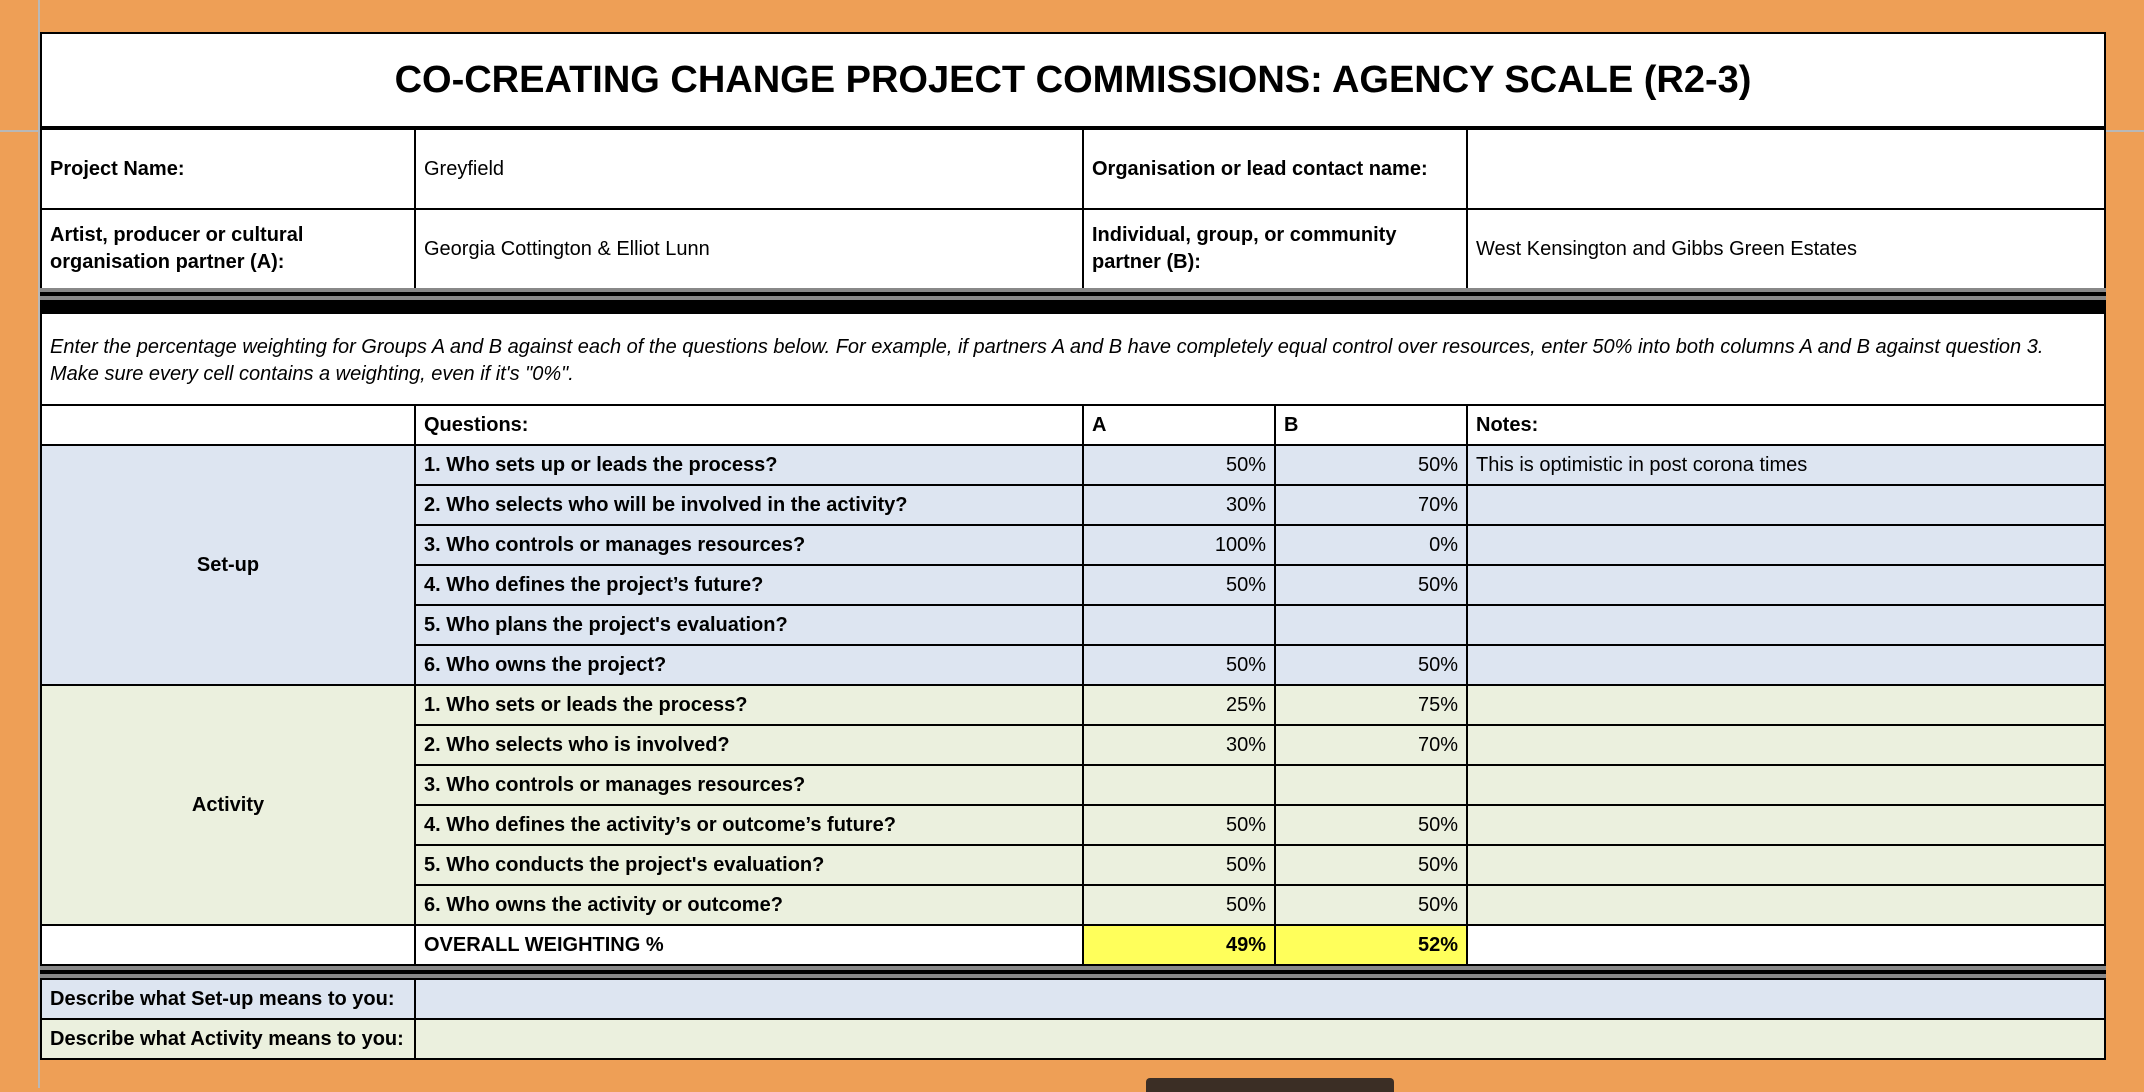 This screenshot has width=2144, height=1092. Describe the element at coordinates (1372, 705) in the screenshot. I see `weight-b-cell: 75%` at that location.